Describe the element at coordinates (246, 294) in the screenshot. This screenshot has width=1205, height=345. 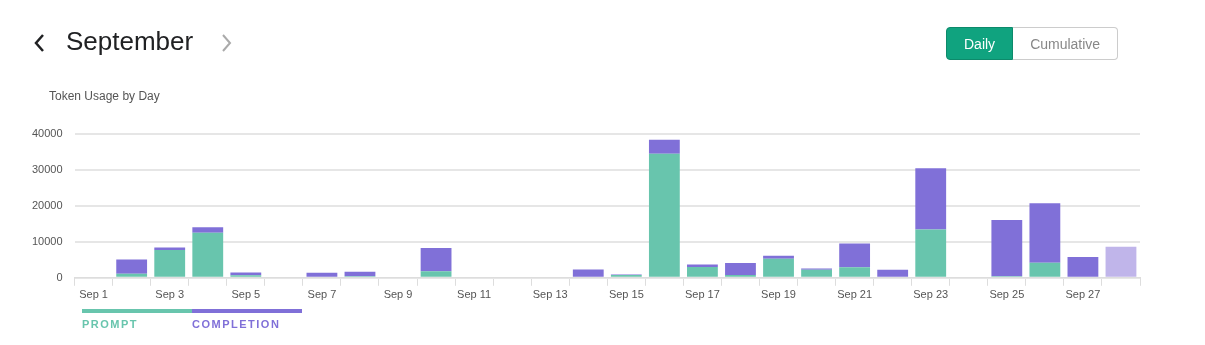
I see `x-tick-label: Sep 5` at that location.